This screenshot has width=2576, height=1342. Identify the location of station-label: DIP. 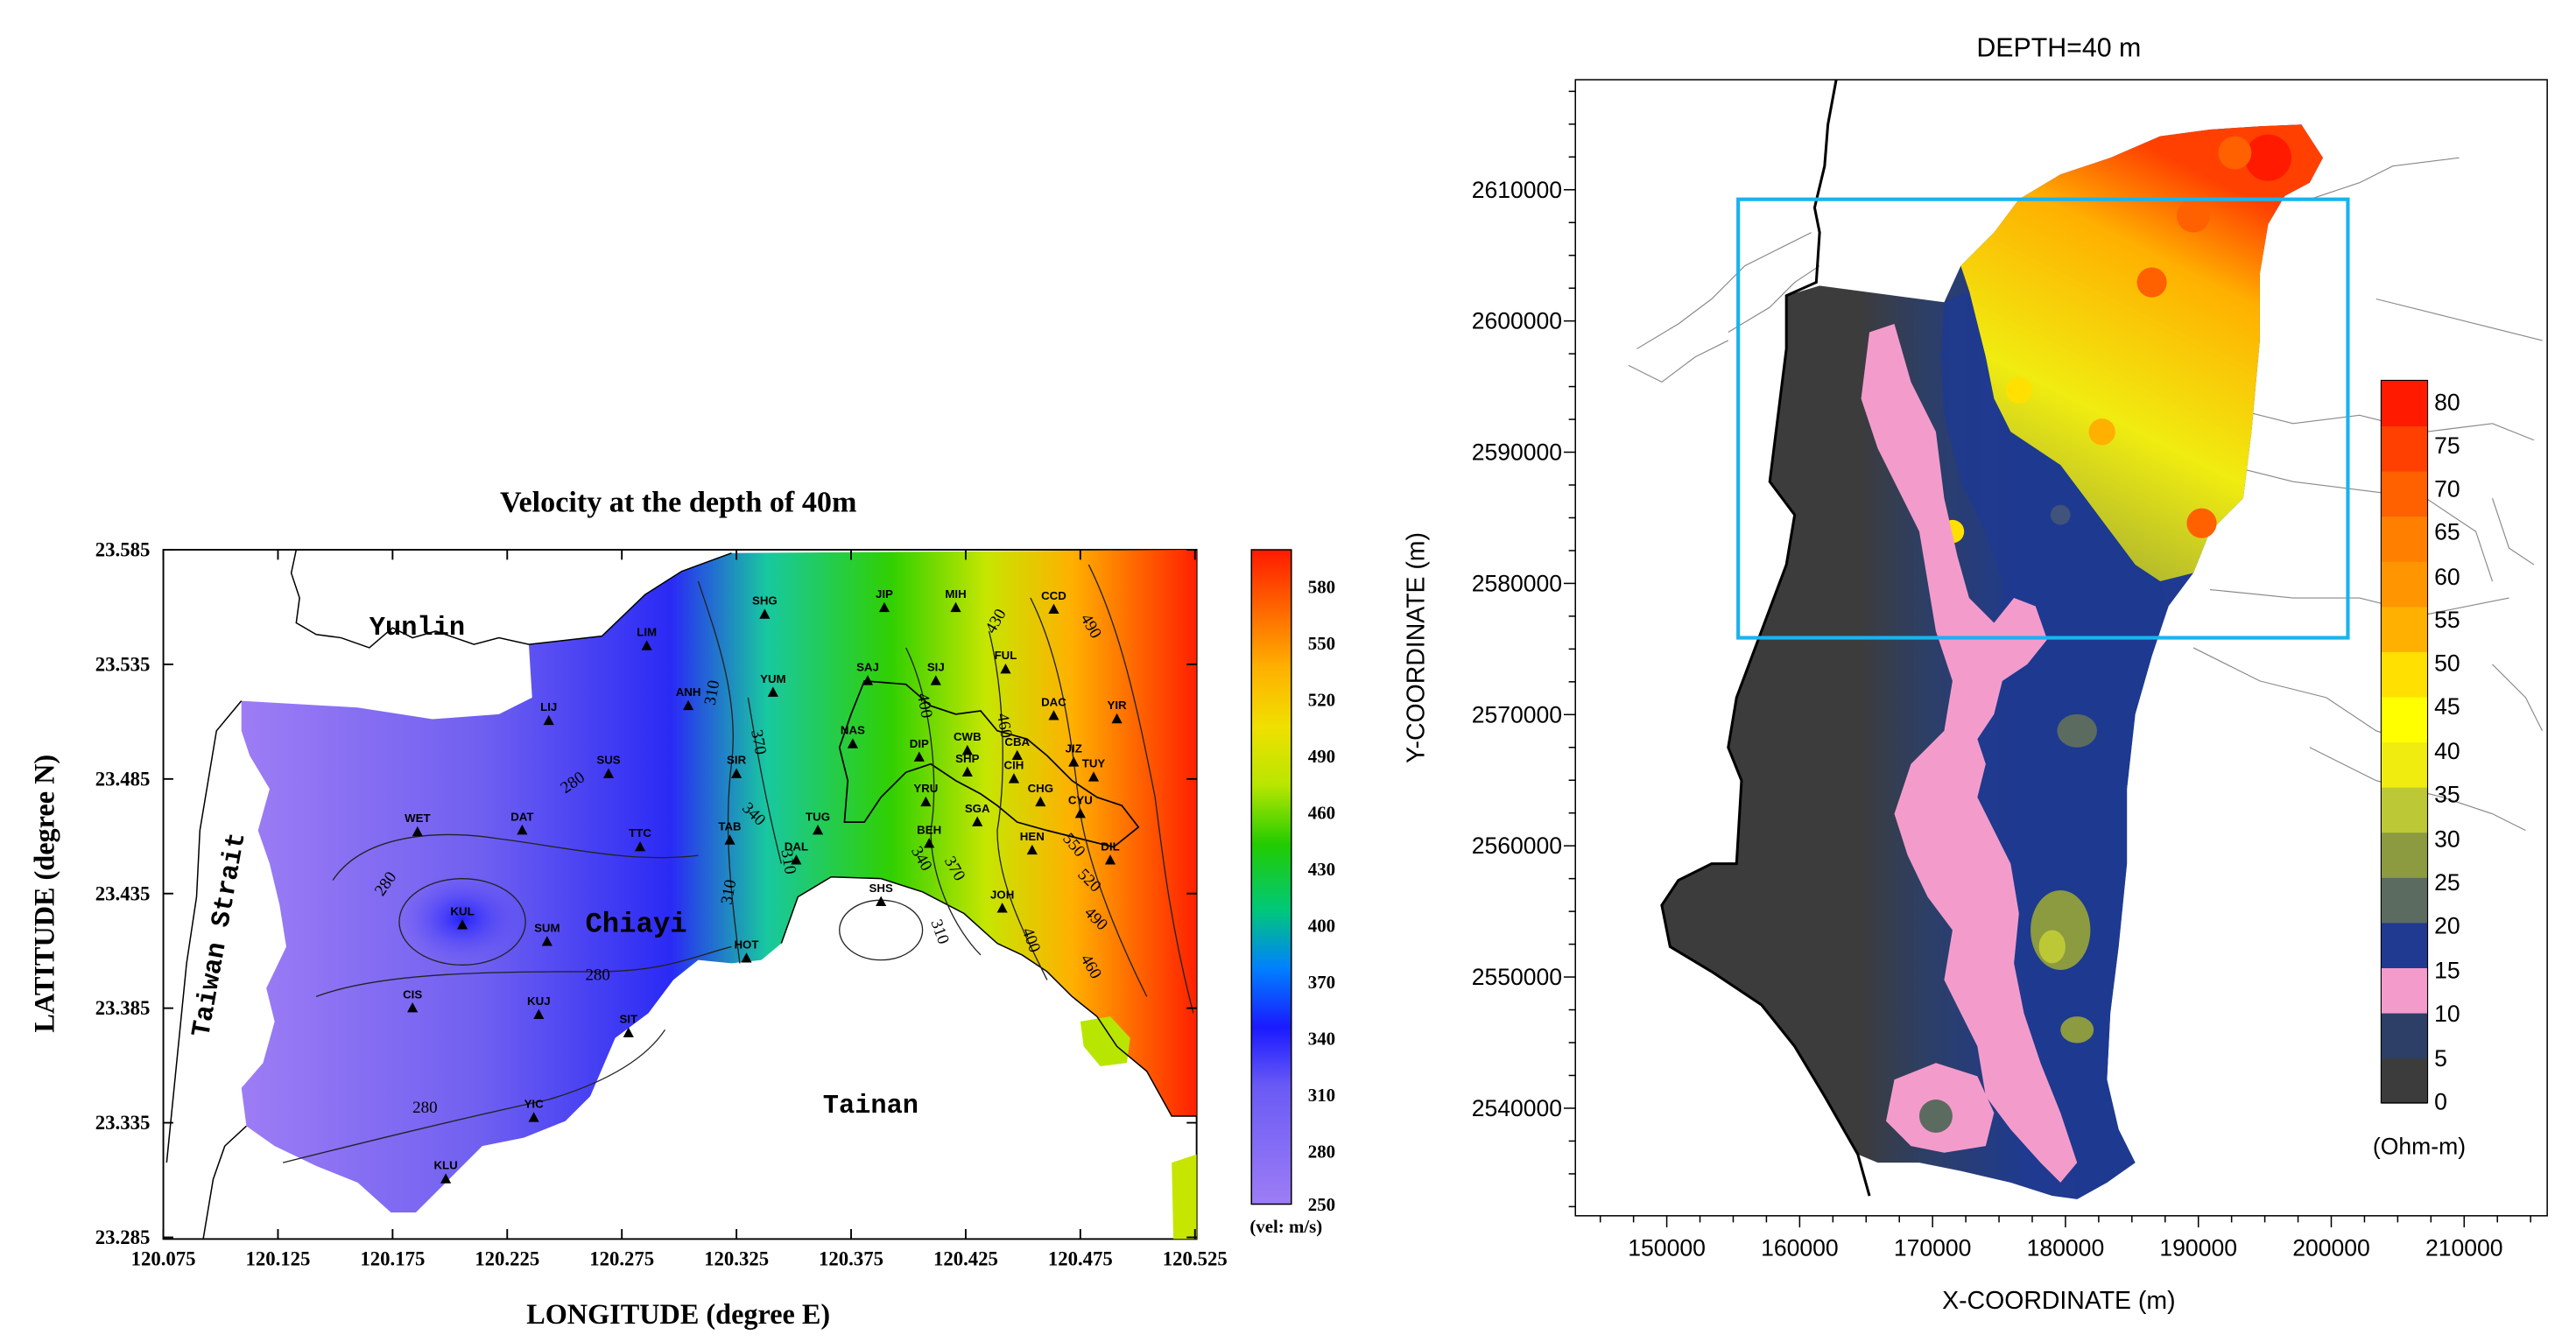
(919, 743).